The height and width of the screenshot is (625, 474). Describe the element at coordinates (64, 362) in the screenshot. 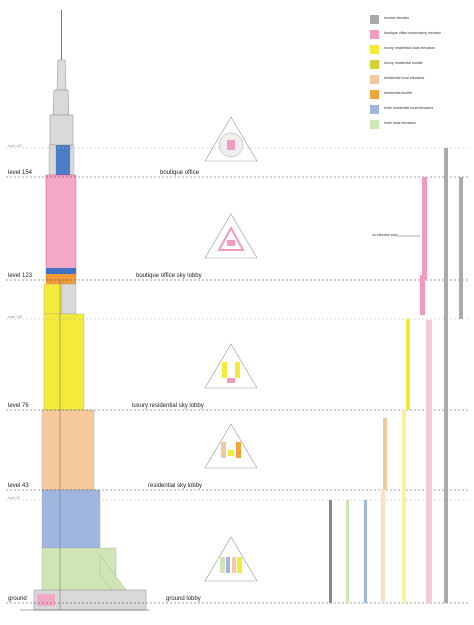

I see `tower-lux-residential` at that location.